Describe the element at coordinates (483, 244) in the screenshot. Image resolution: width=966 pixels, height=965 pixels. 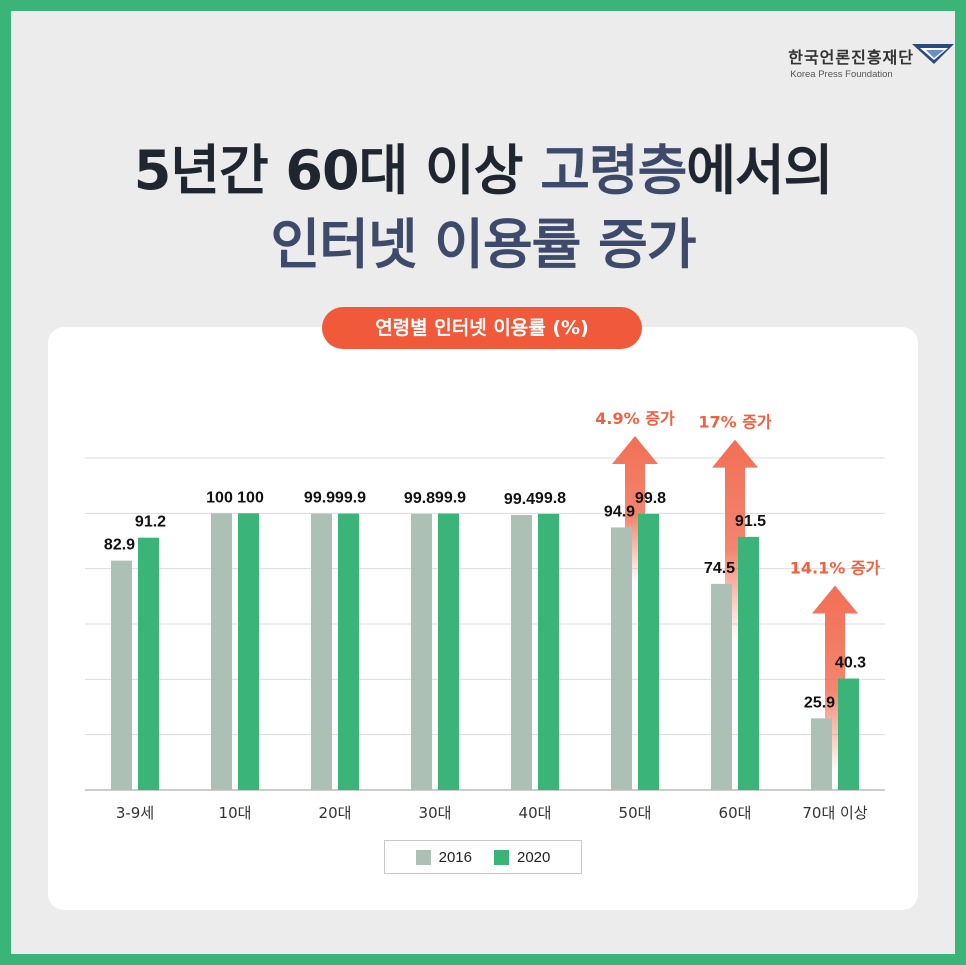
I see `page-title-line-2: 인터넷 이용률 증가` at that location.